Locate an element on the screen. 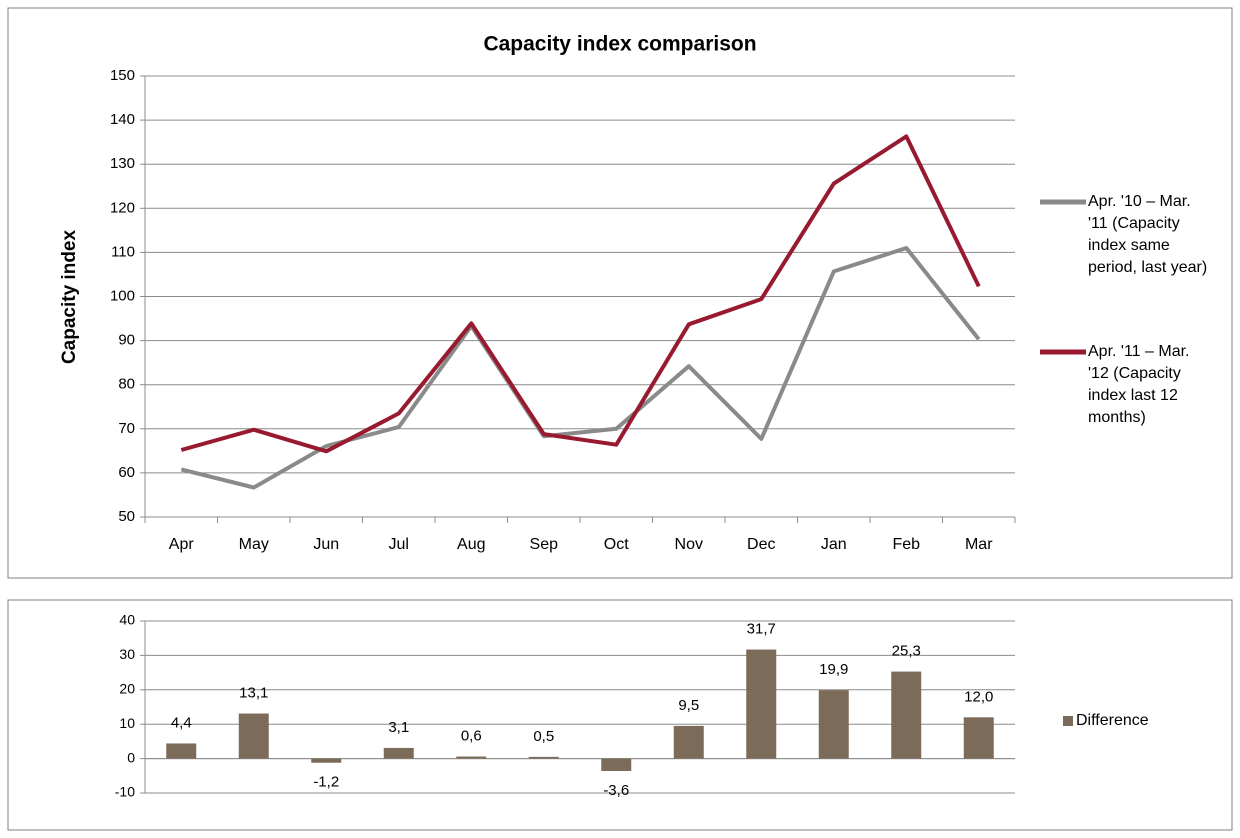 Image resolution: width=1240 pixels, height=838 pixels. x-tick-label: Oct is located at coordinates (616, 544).